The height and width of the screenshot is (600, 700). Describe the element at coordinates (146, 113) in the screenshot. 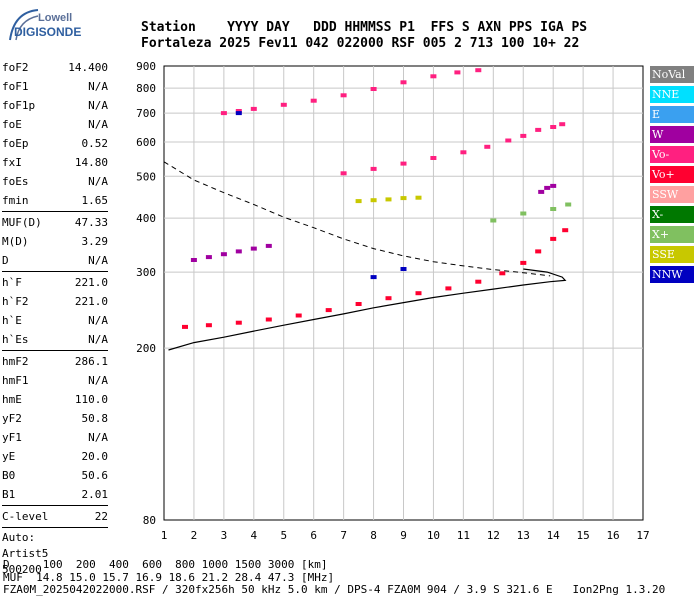

I see `y-tick-label: 700` at that location.